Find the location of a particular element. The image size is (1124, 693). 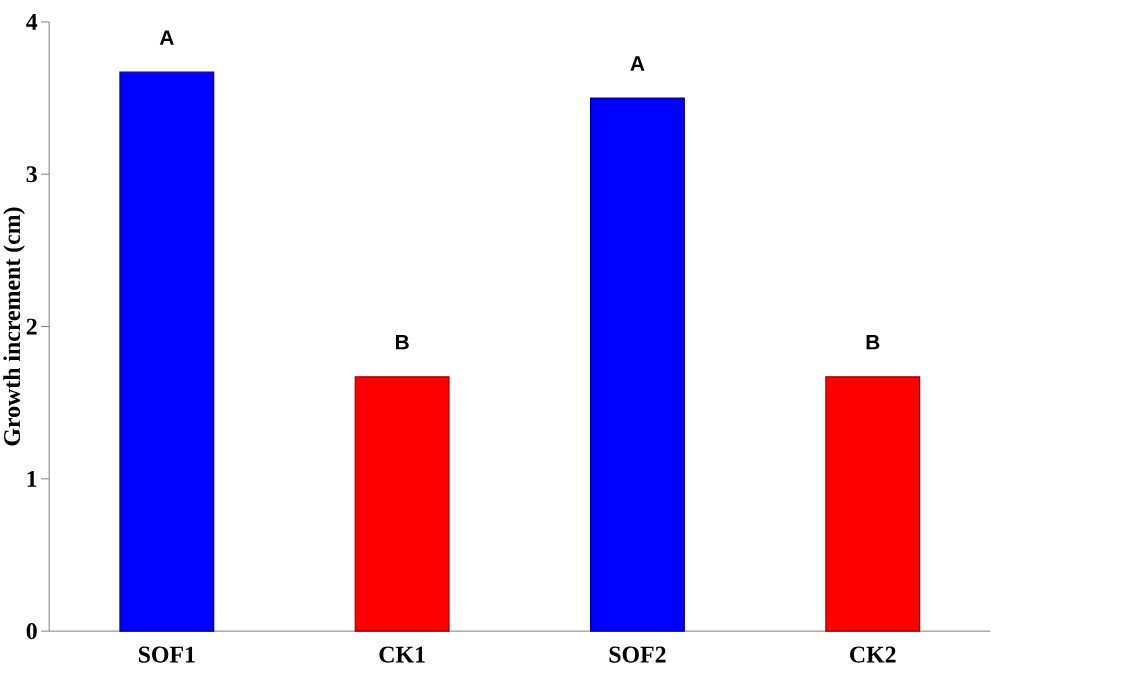

x-tick-label: SOF1 is located at coordinates (166, 654).